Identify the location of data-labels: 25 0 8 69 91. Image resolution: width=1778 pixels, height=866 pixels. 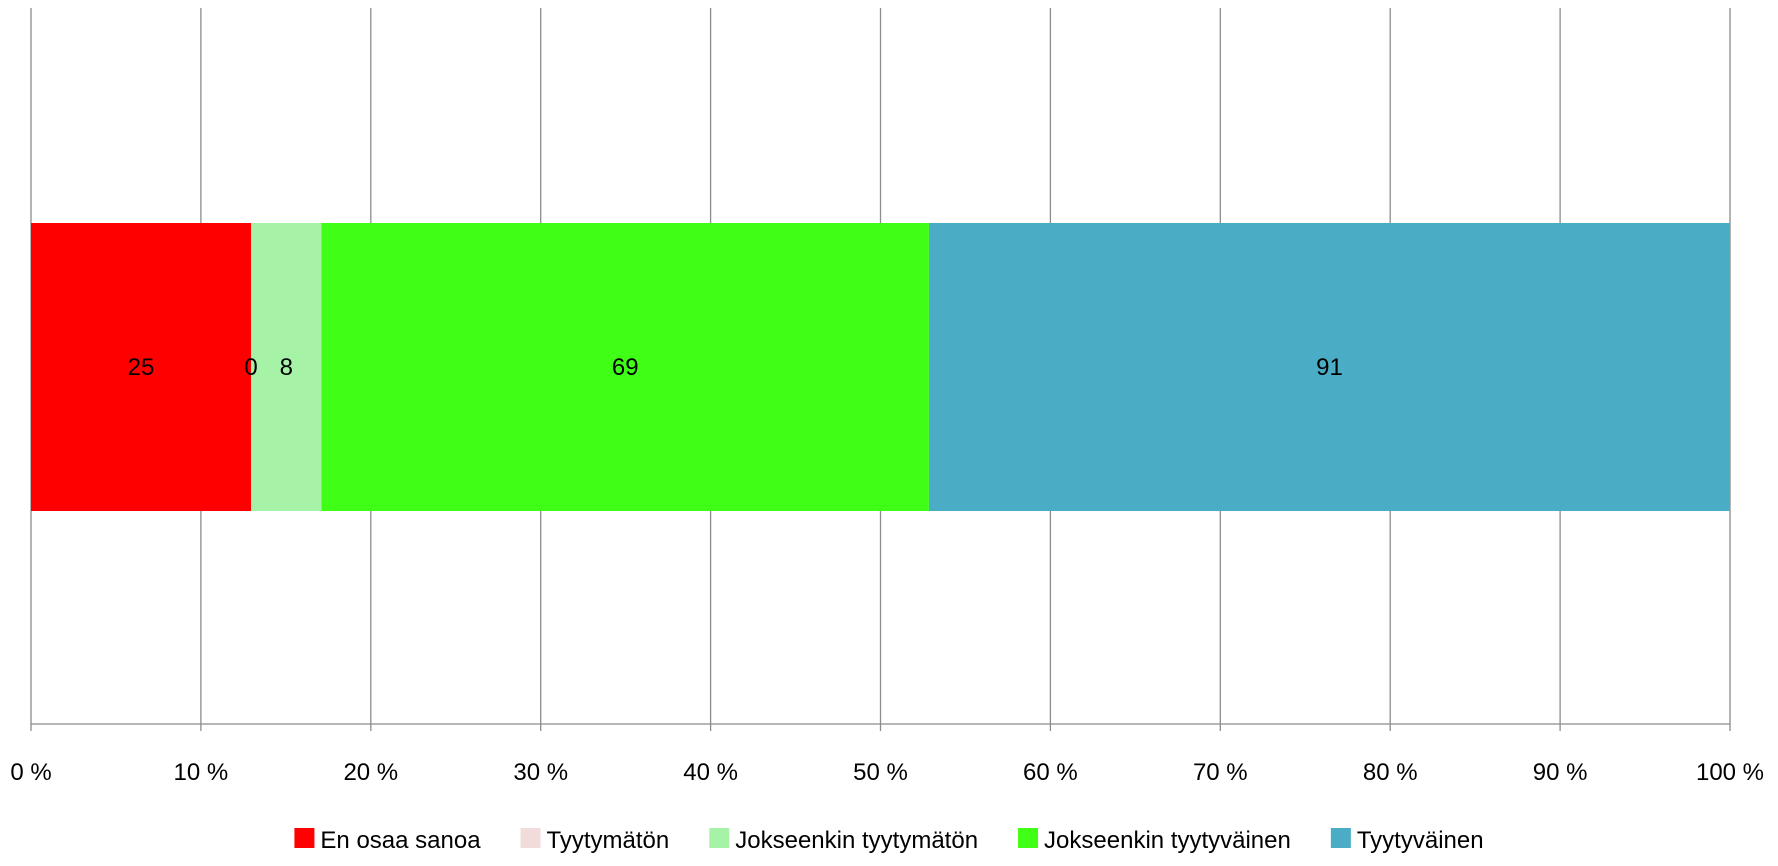
(735, 367).